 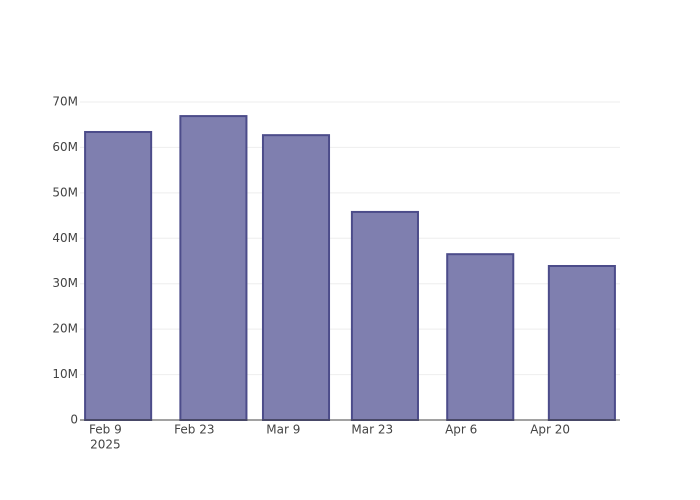 What do you see at coordinates (65, 192) in the screenshot?
I see `y-tick-label: 50M` at bounding box center [65, 192].